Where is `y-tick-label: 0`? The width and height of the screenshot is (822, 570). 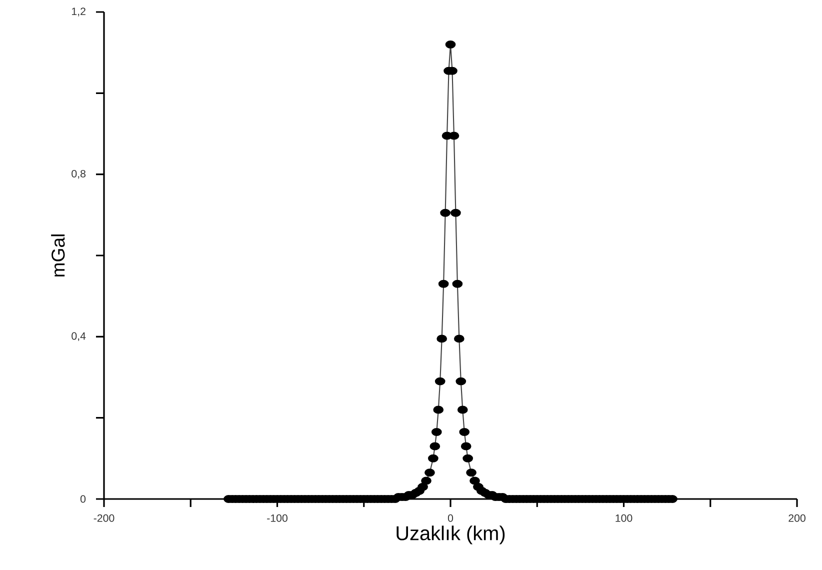 y-tick-label: 0 is located at coordinates (83, 499).